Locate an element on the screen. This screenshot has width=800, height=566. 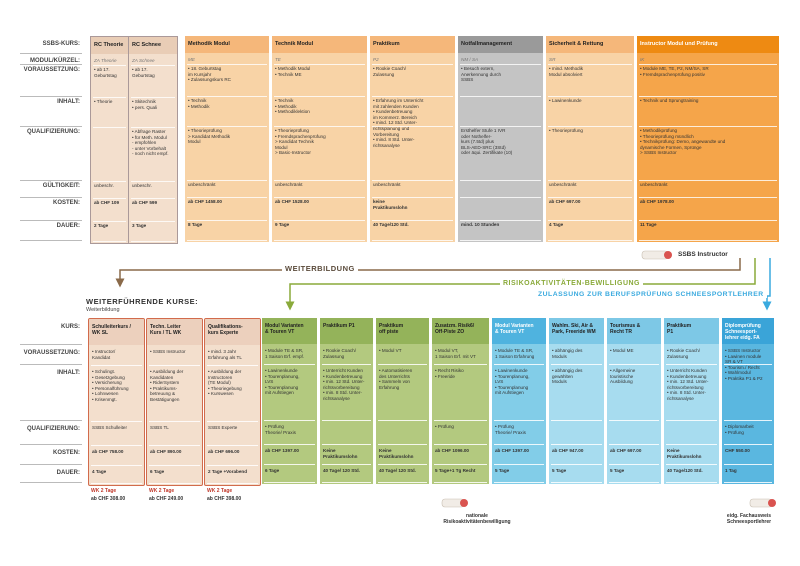
course-dauer: 9 Tage is located at coordinates (282, 224).